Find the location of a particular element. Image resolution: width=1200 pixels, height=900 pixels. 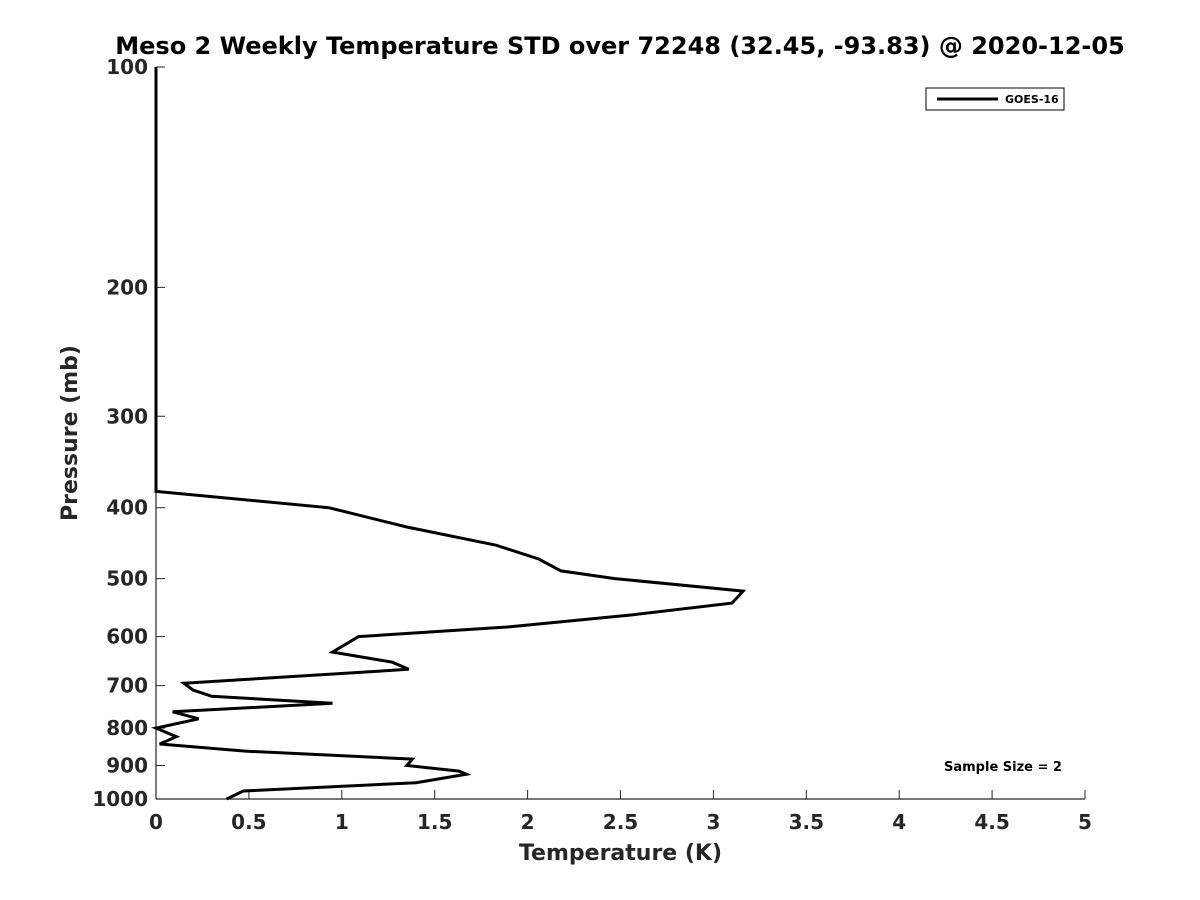

y-tick-label: 500 is located at coordinates (127, 579).